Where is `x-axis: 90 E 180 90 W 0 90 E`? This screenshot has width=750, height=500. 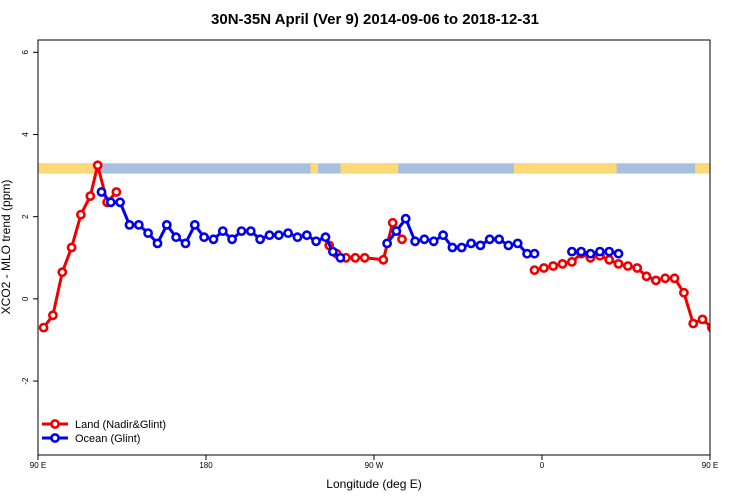 x-axis: 90 E 180 90 W 0 90 E is located at coordinates (374, 462).